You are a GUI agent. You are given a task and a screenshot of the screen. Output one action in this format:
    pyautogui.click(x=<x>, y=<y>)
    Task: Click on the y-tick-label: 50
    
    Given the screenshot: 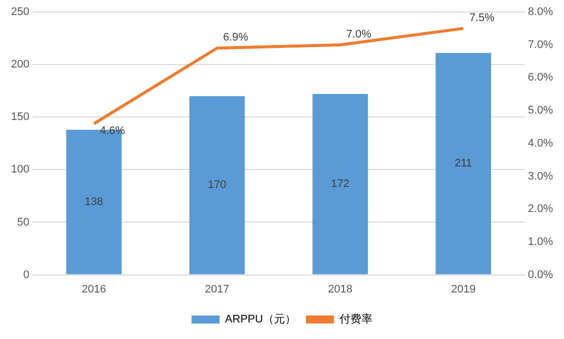 What is the action you would take?
    pyautogui.click(x=23, y=222)
    